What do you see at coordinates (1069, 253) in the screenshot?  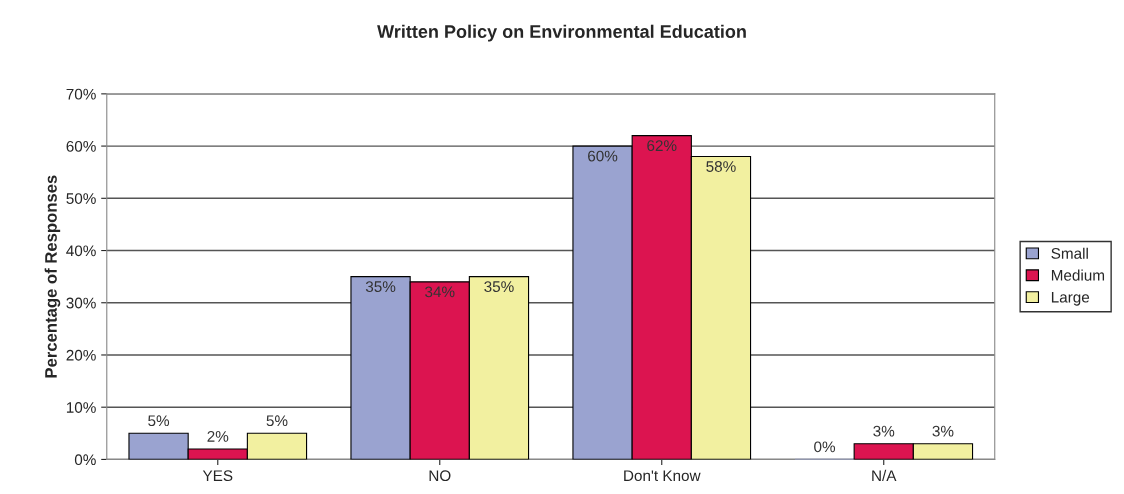 I see `legend-label: Small` at bounding box center [1069, 253].